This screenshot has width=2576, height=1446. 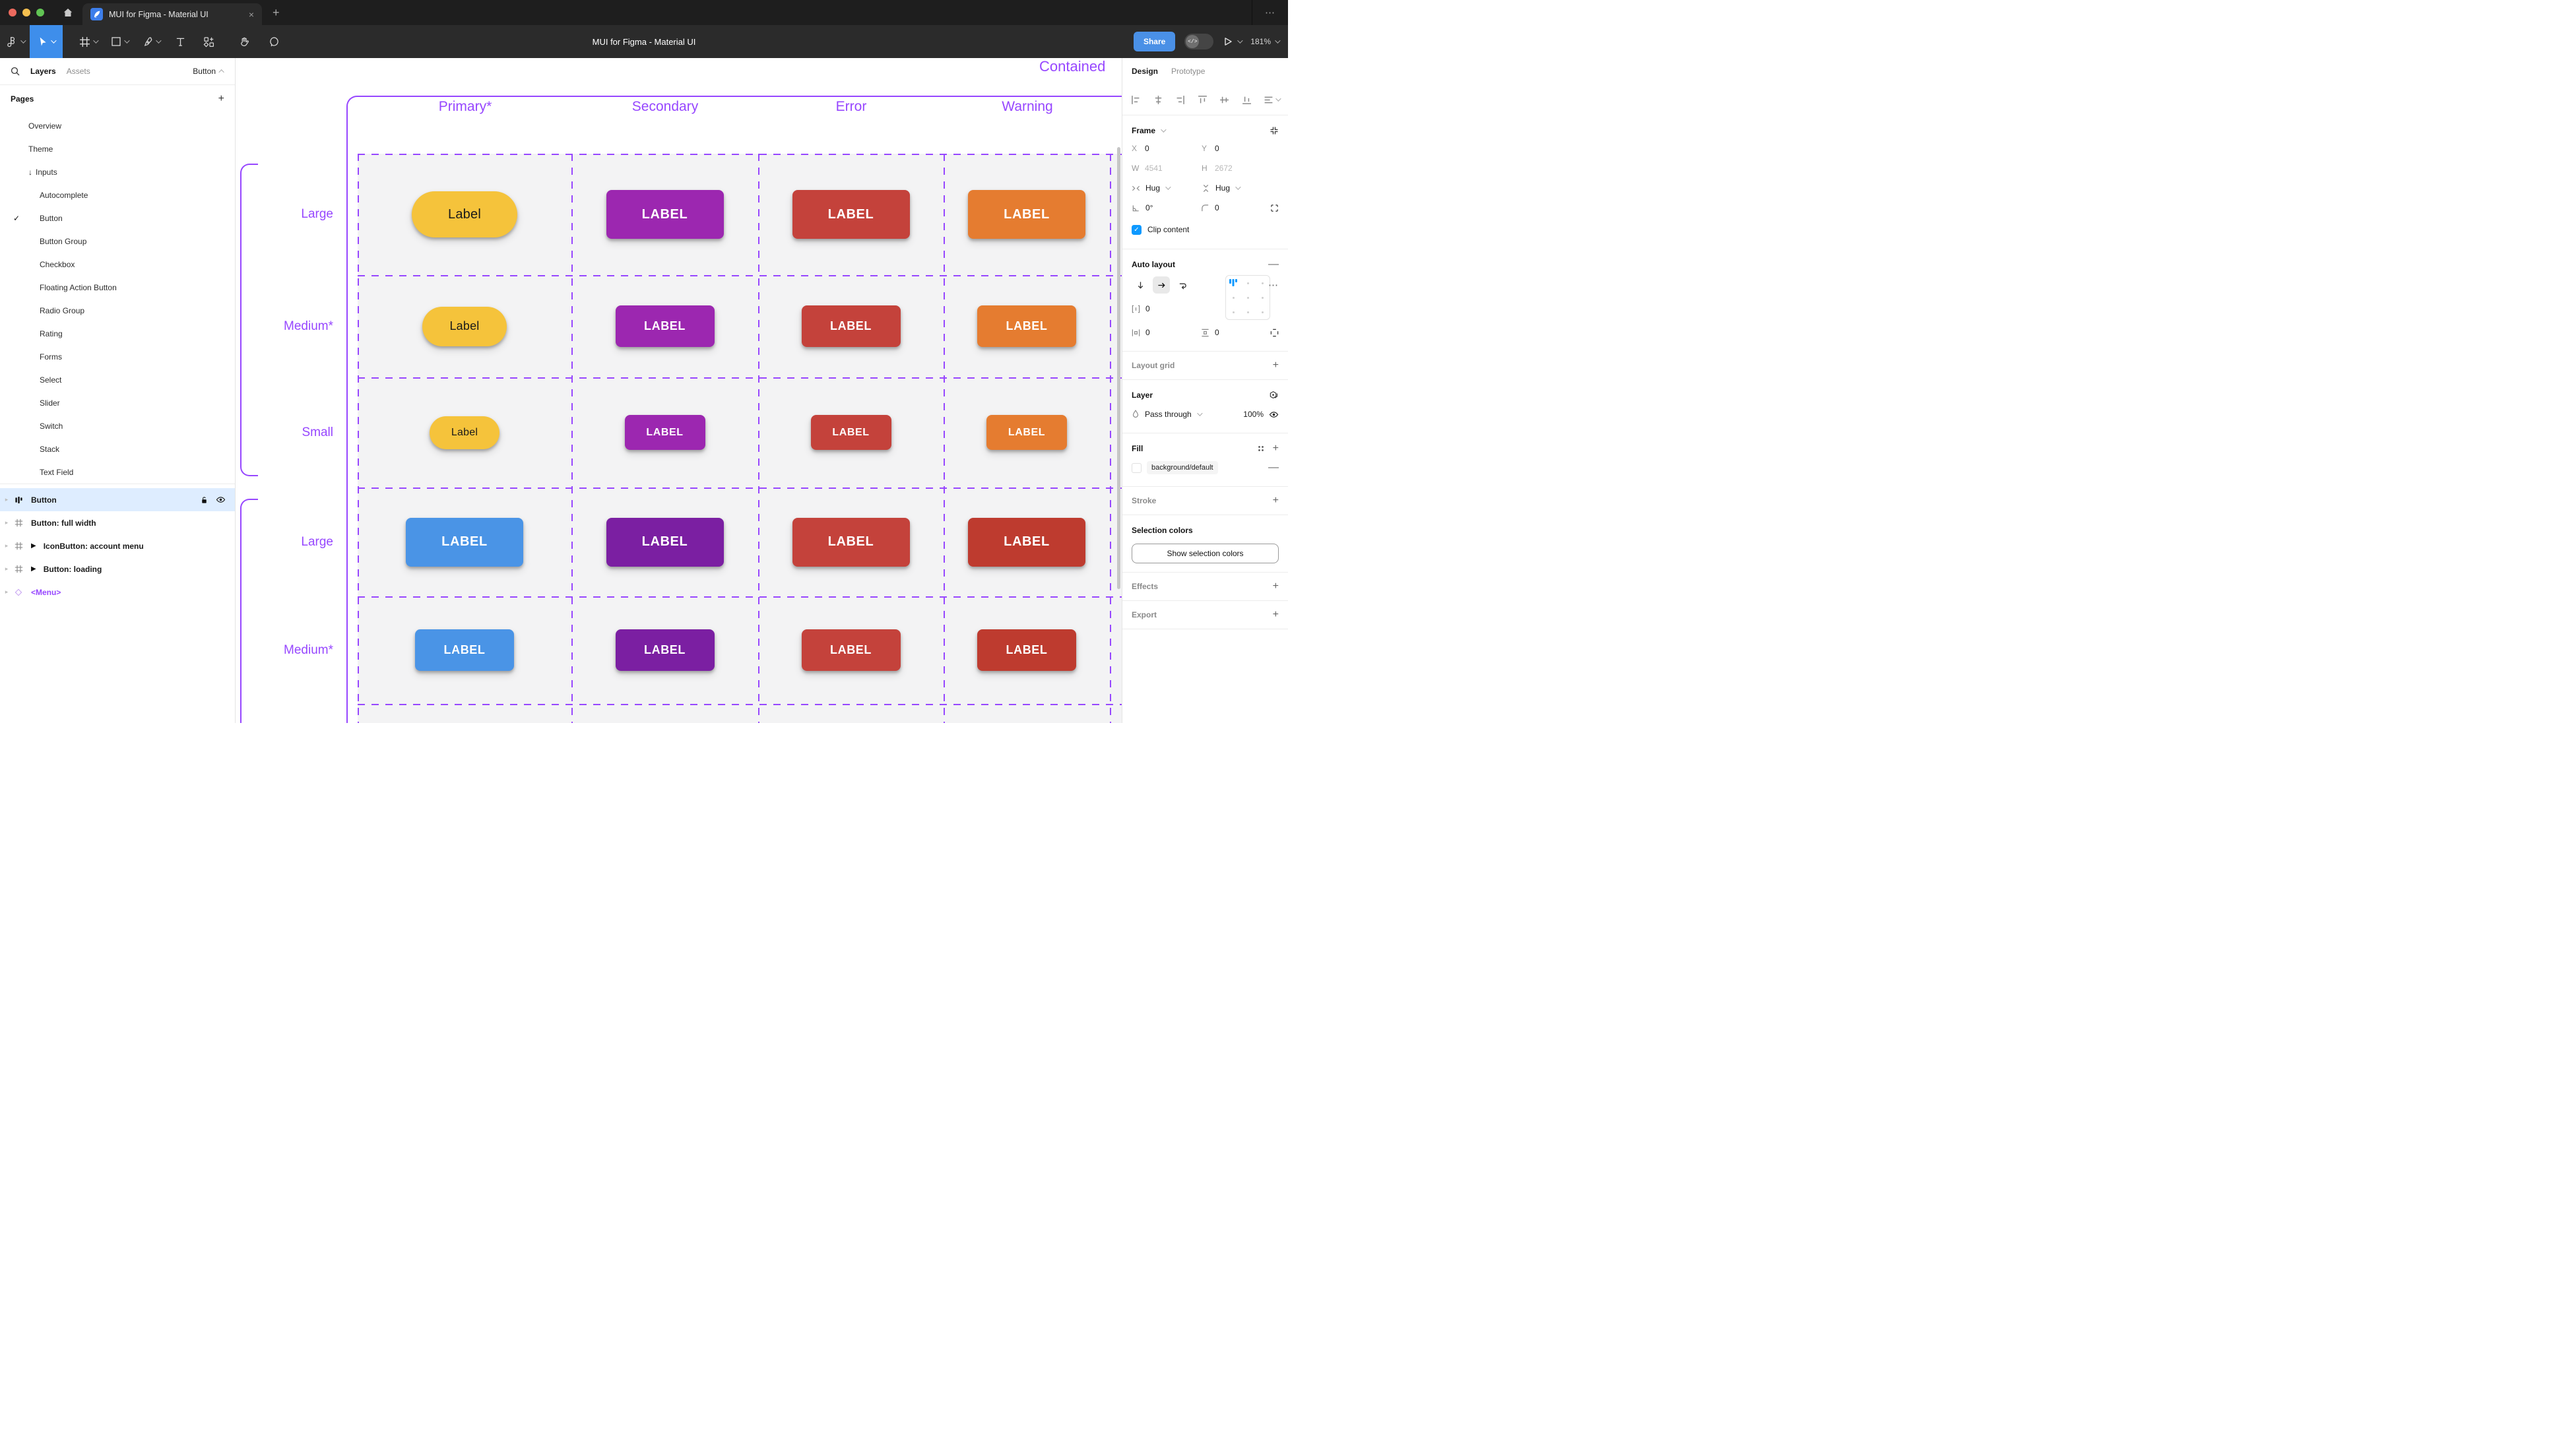 What do you see at coordinates (1180, 100) in the screenshot?
I see `align-right-icon` at bounding box center [1180, 100].